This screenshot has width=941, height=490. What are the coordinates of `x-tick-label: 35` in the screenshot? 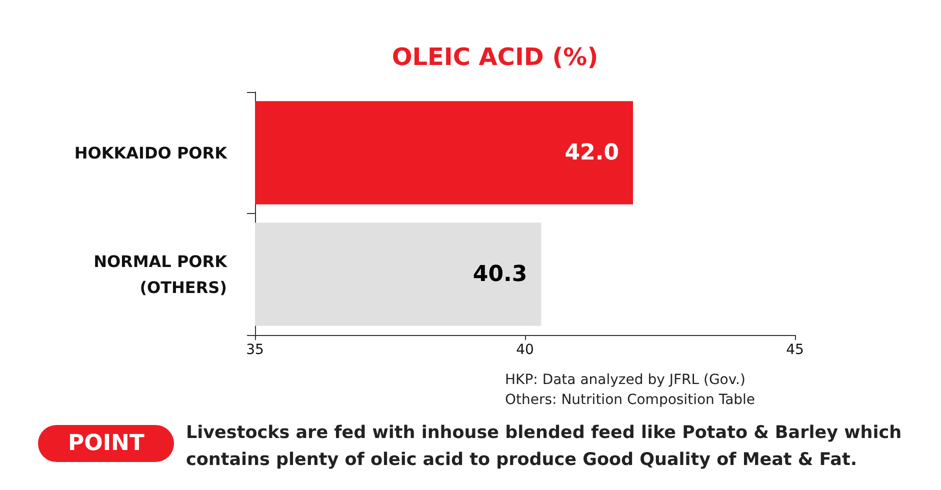 It's located at (255, 350).